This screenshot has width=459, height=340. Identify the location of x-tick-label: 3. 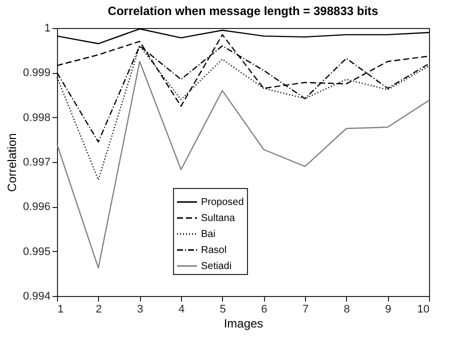
(140, 310).